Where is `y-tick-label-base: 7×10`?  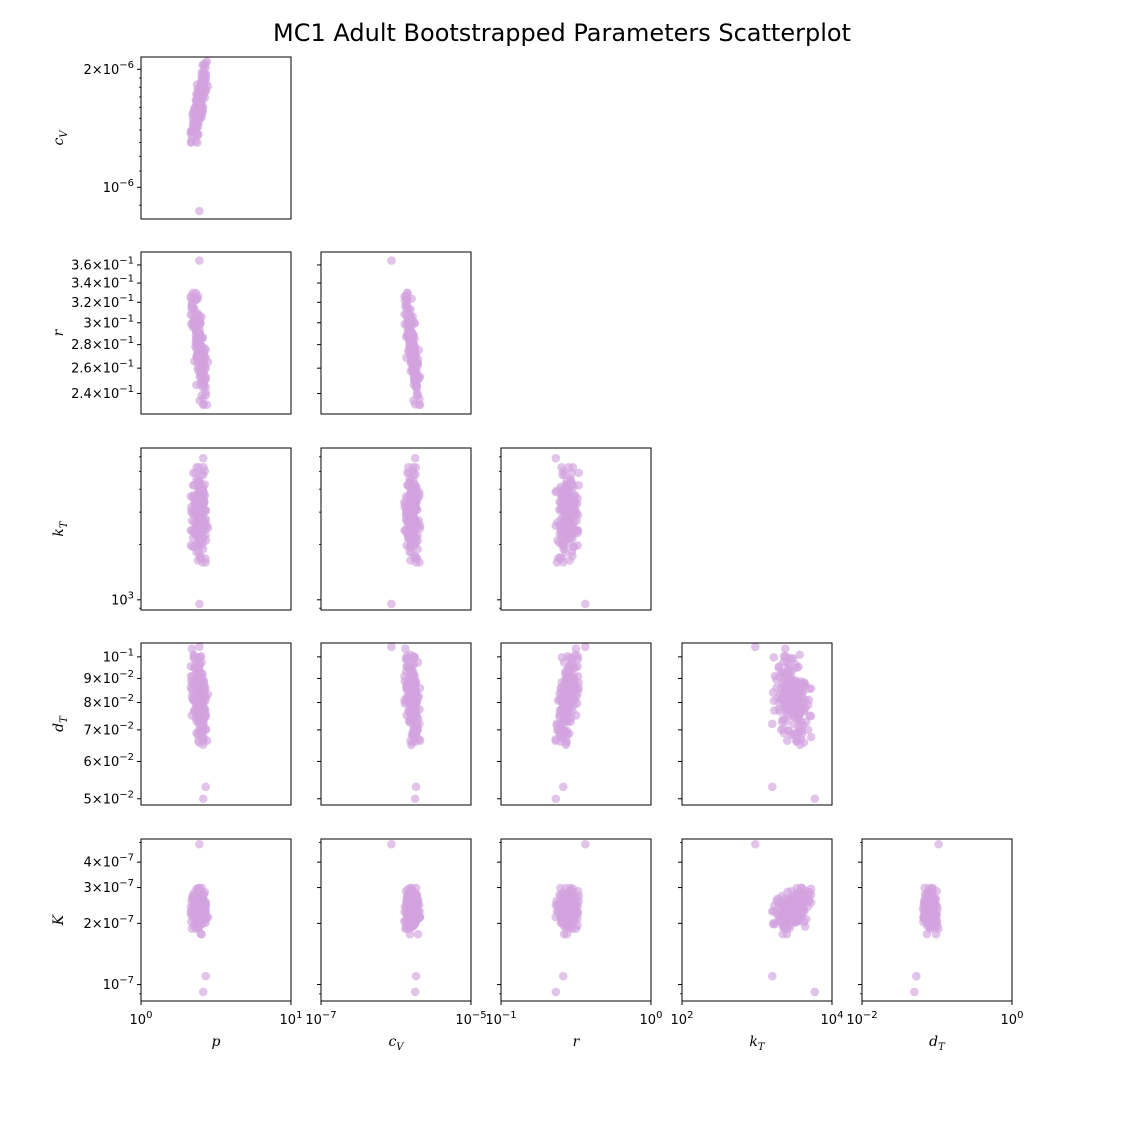 y-tick-label-base: 7×10 is located at coordinates (102, 730).